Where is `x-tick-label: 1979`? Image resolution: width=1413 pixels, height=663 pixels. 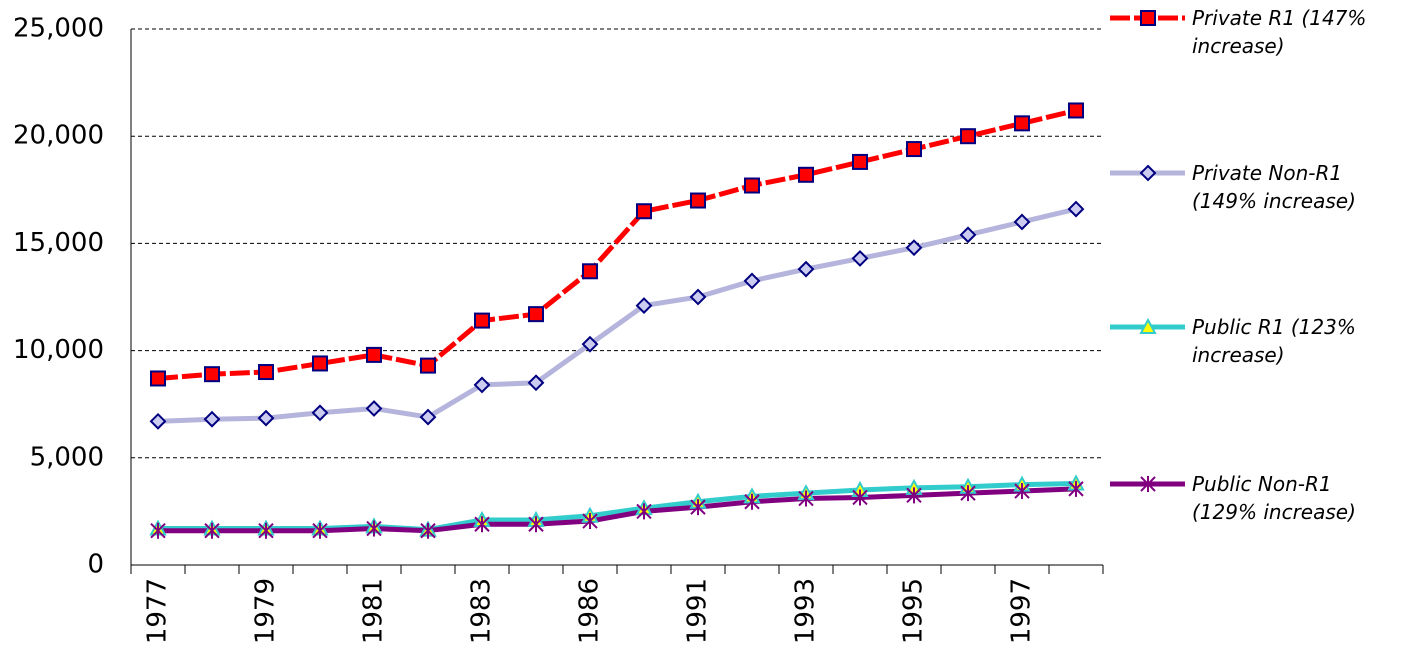 x-tick-label: 1979 is located at coordinates (266, 611).